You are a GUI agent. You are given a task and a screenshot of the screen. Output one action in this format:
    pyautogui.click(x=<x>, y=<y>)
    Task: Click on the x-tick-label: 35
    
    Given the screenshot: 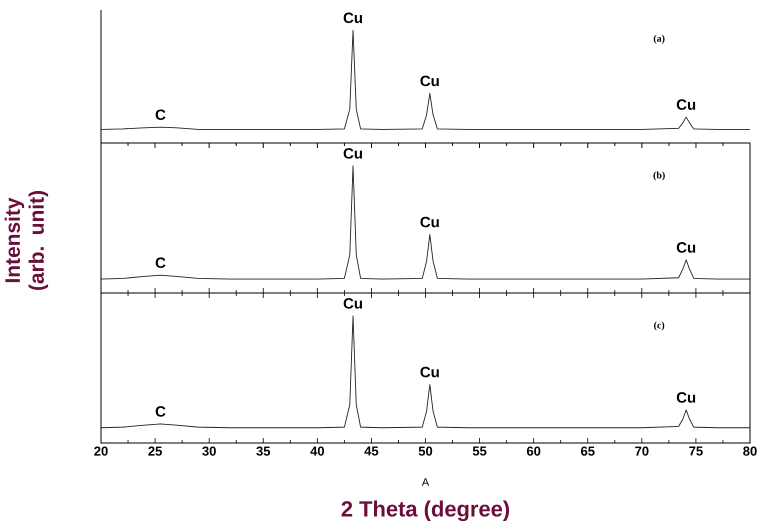 What is the action you would take?
    pyautogui.click(x=263, y=451)
    